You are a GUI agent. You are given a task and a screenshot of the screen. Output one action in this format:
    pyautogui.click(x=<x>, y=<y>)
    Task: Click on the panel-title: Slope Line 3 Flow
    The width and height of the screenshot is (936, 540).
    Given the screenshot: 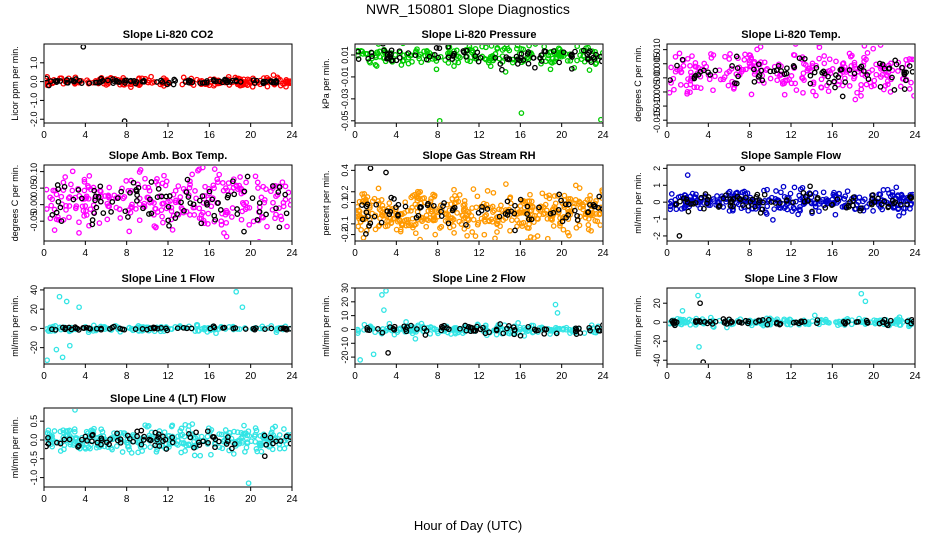 What is the action you would take?
    pyautogui.click(x=791, y=279)
    